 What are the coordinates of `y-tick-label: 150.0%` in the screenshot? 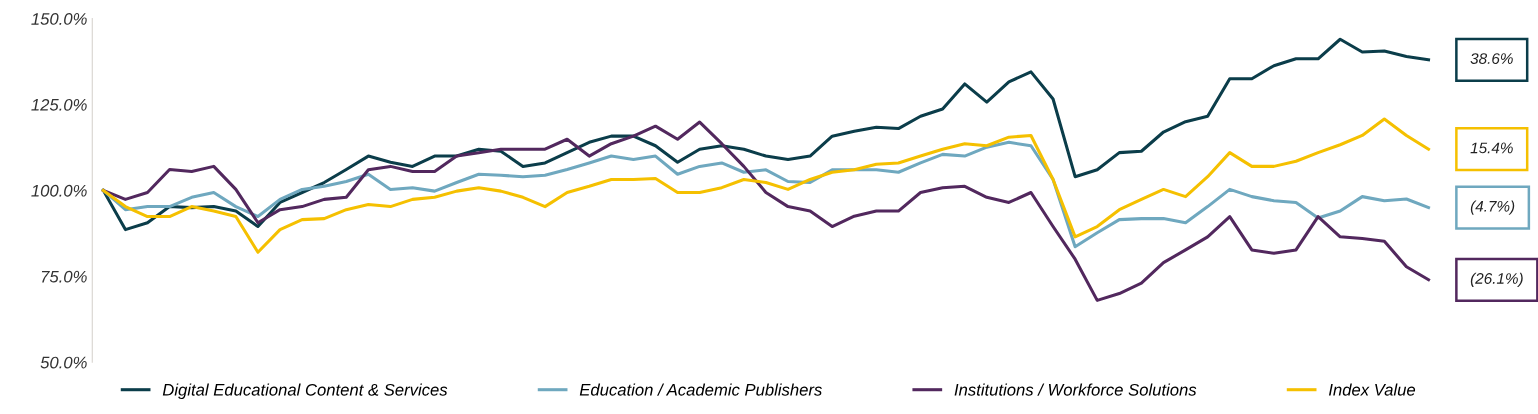 It's located at (59, 19).